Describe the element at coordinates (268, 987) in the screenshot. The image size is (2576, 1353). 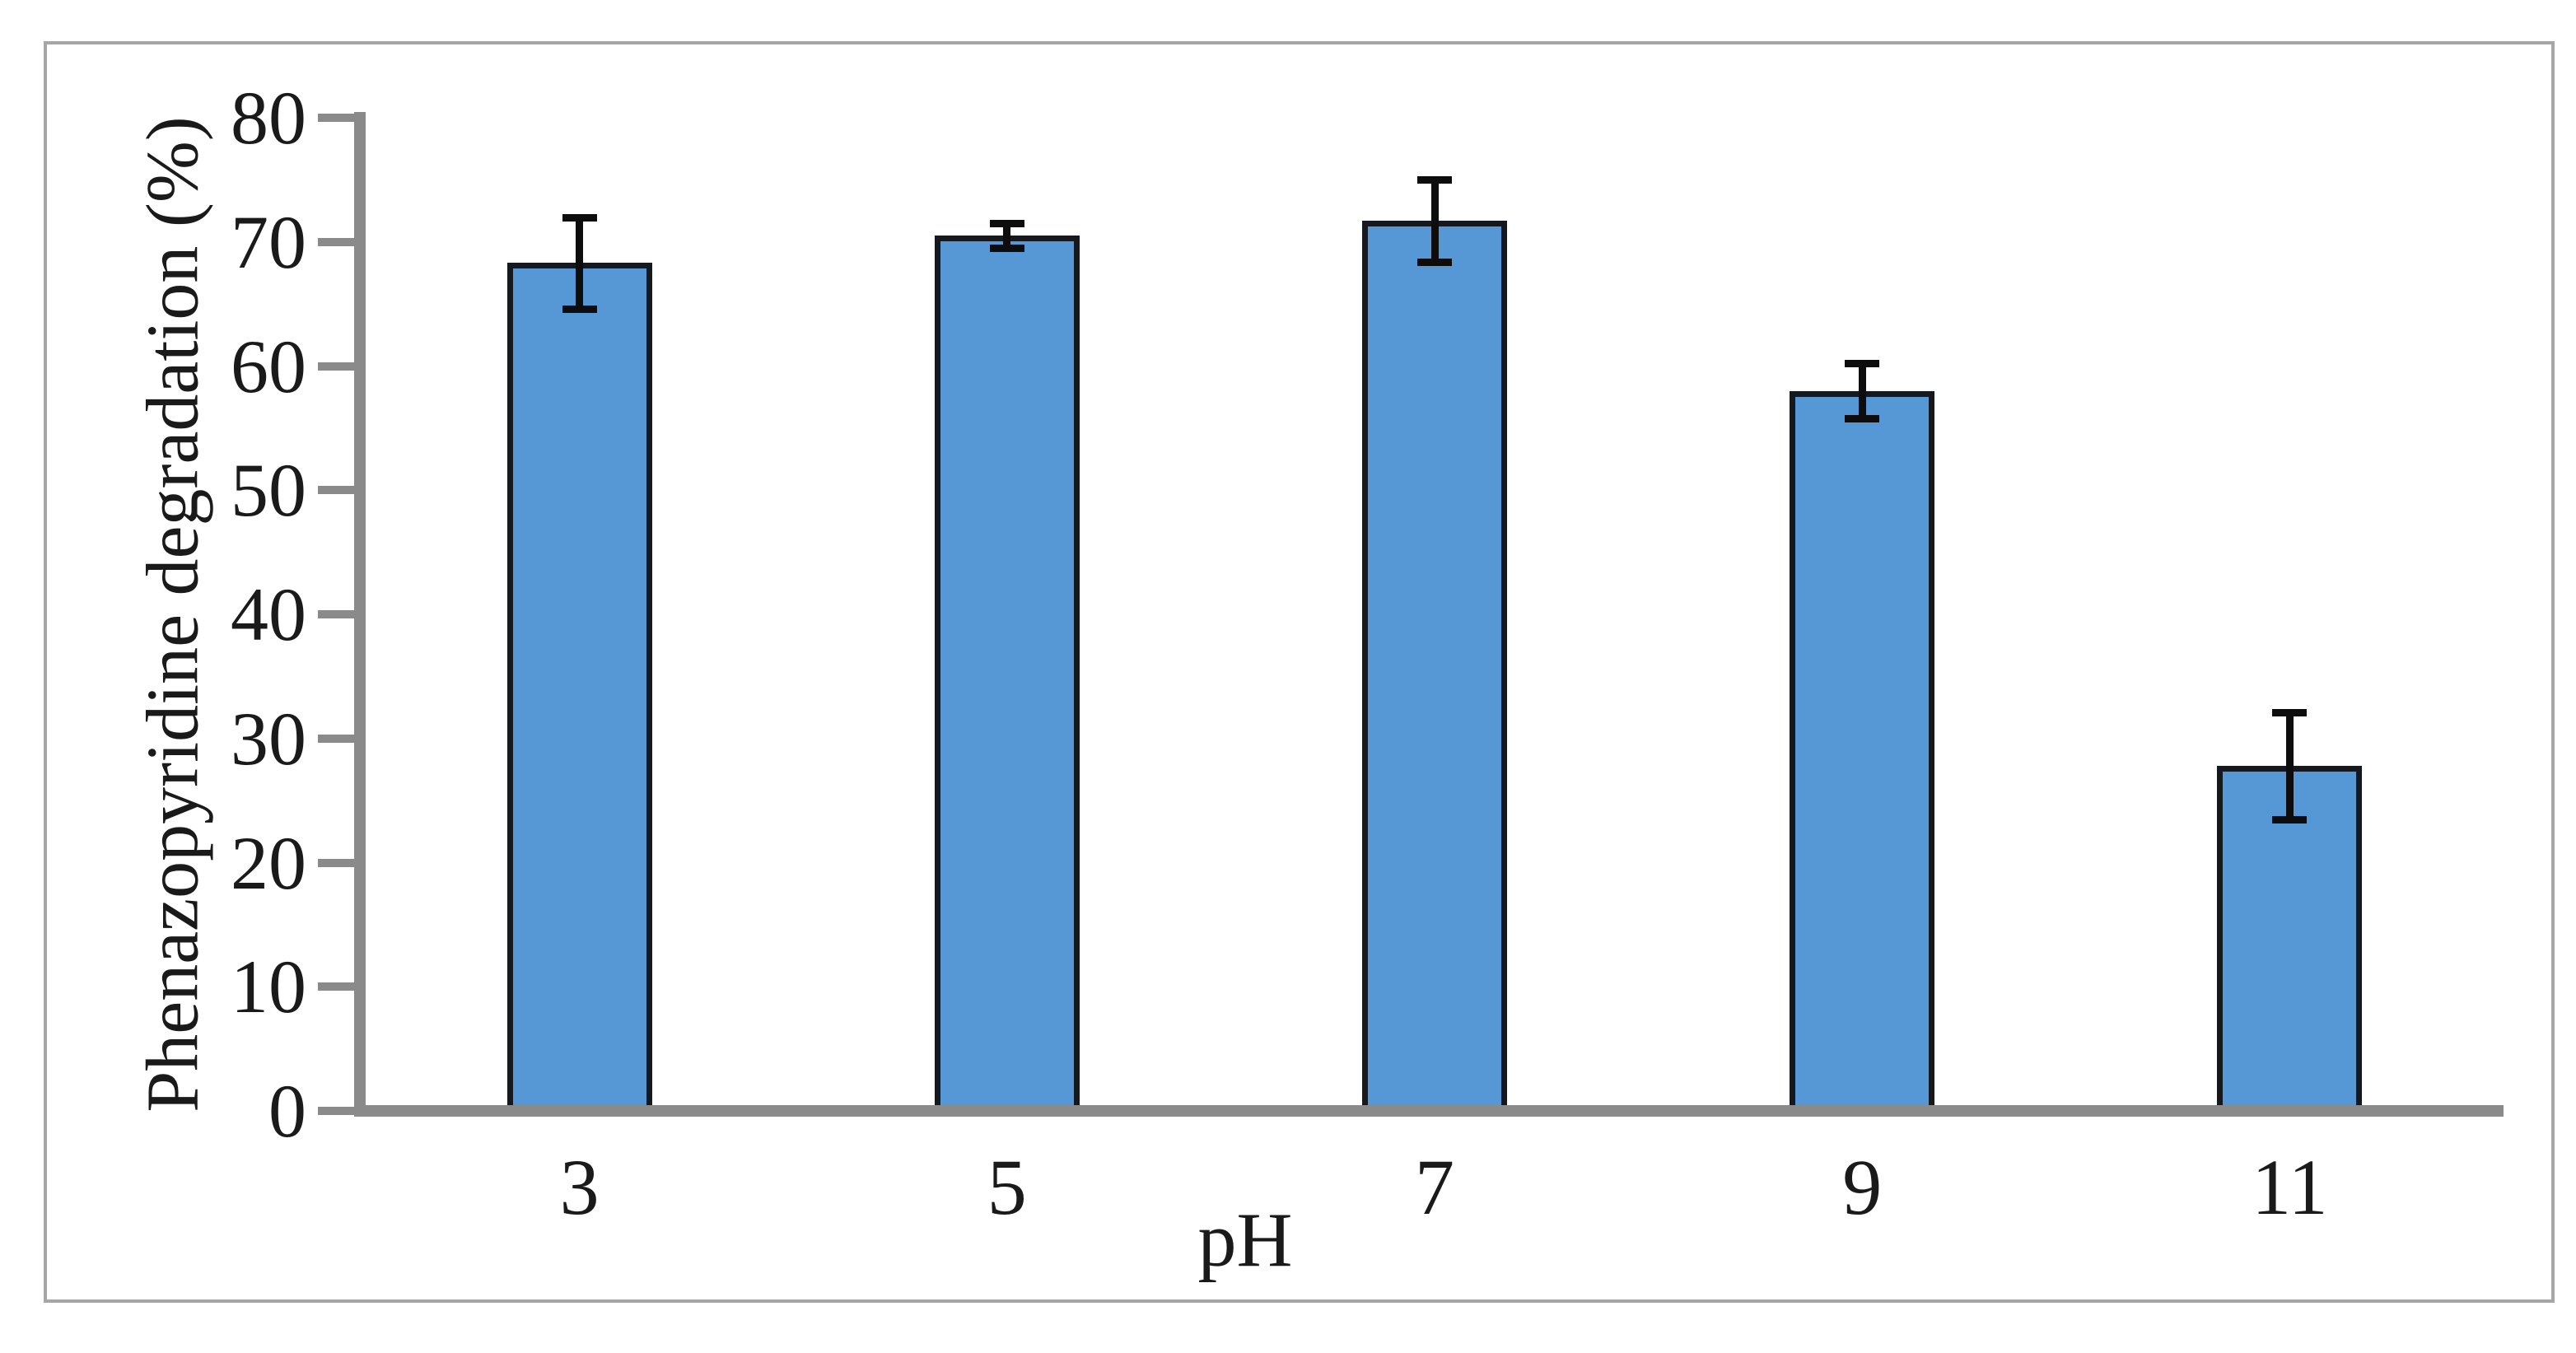
I see `y-tick-label: 10` at that location.